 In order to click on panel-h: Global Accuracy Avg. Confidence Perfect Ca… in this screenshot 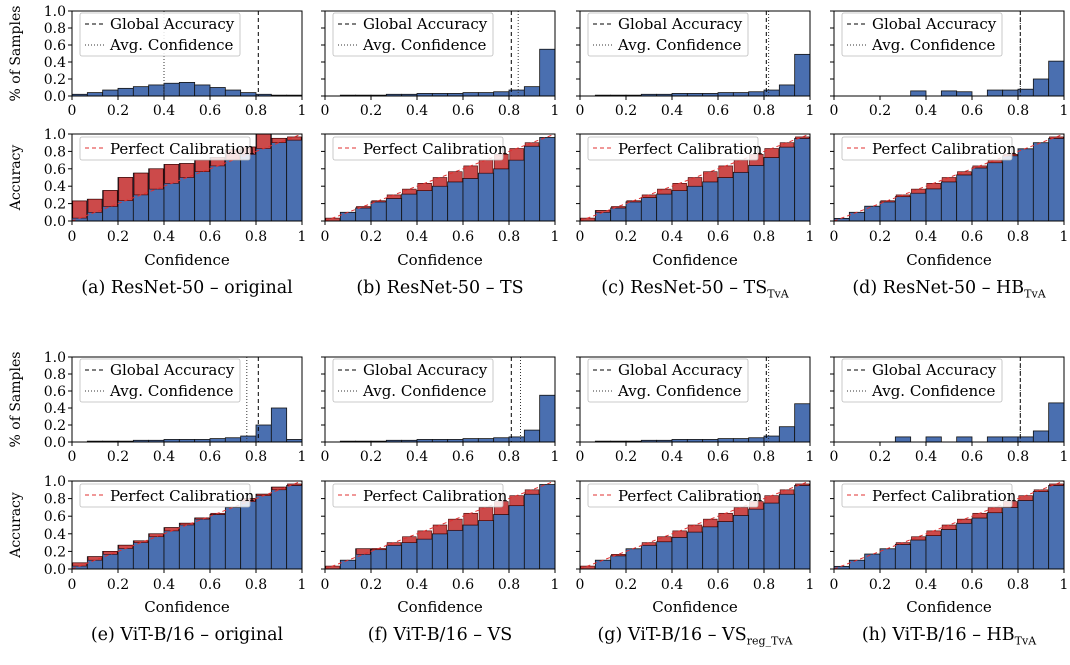, I will do `click(949, 486)`.